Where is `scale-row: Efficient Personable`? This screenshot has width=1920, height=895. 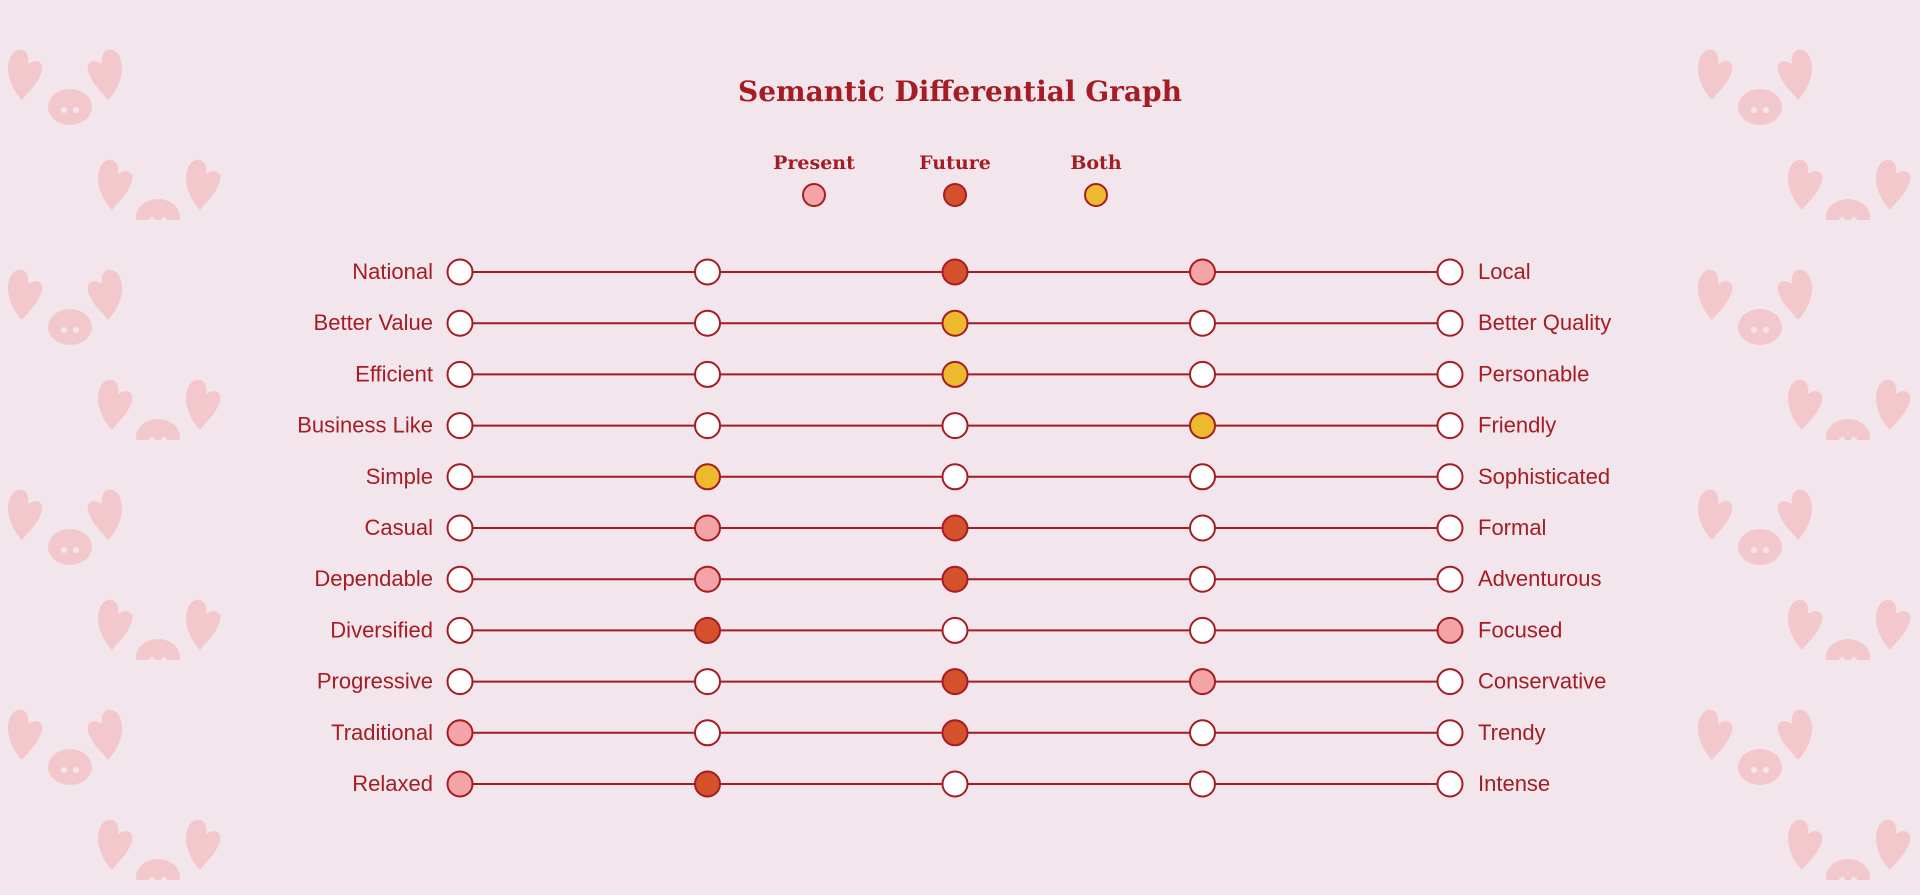
scale-row: Efficient Personable is located at coordinates (972, 374).